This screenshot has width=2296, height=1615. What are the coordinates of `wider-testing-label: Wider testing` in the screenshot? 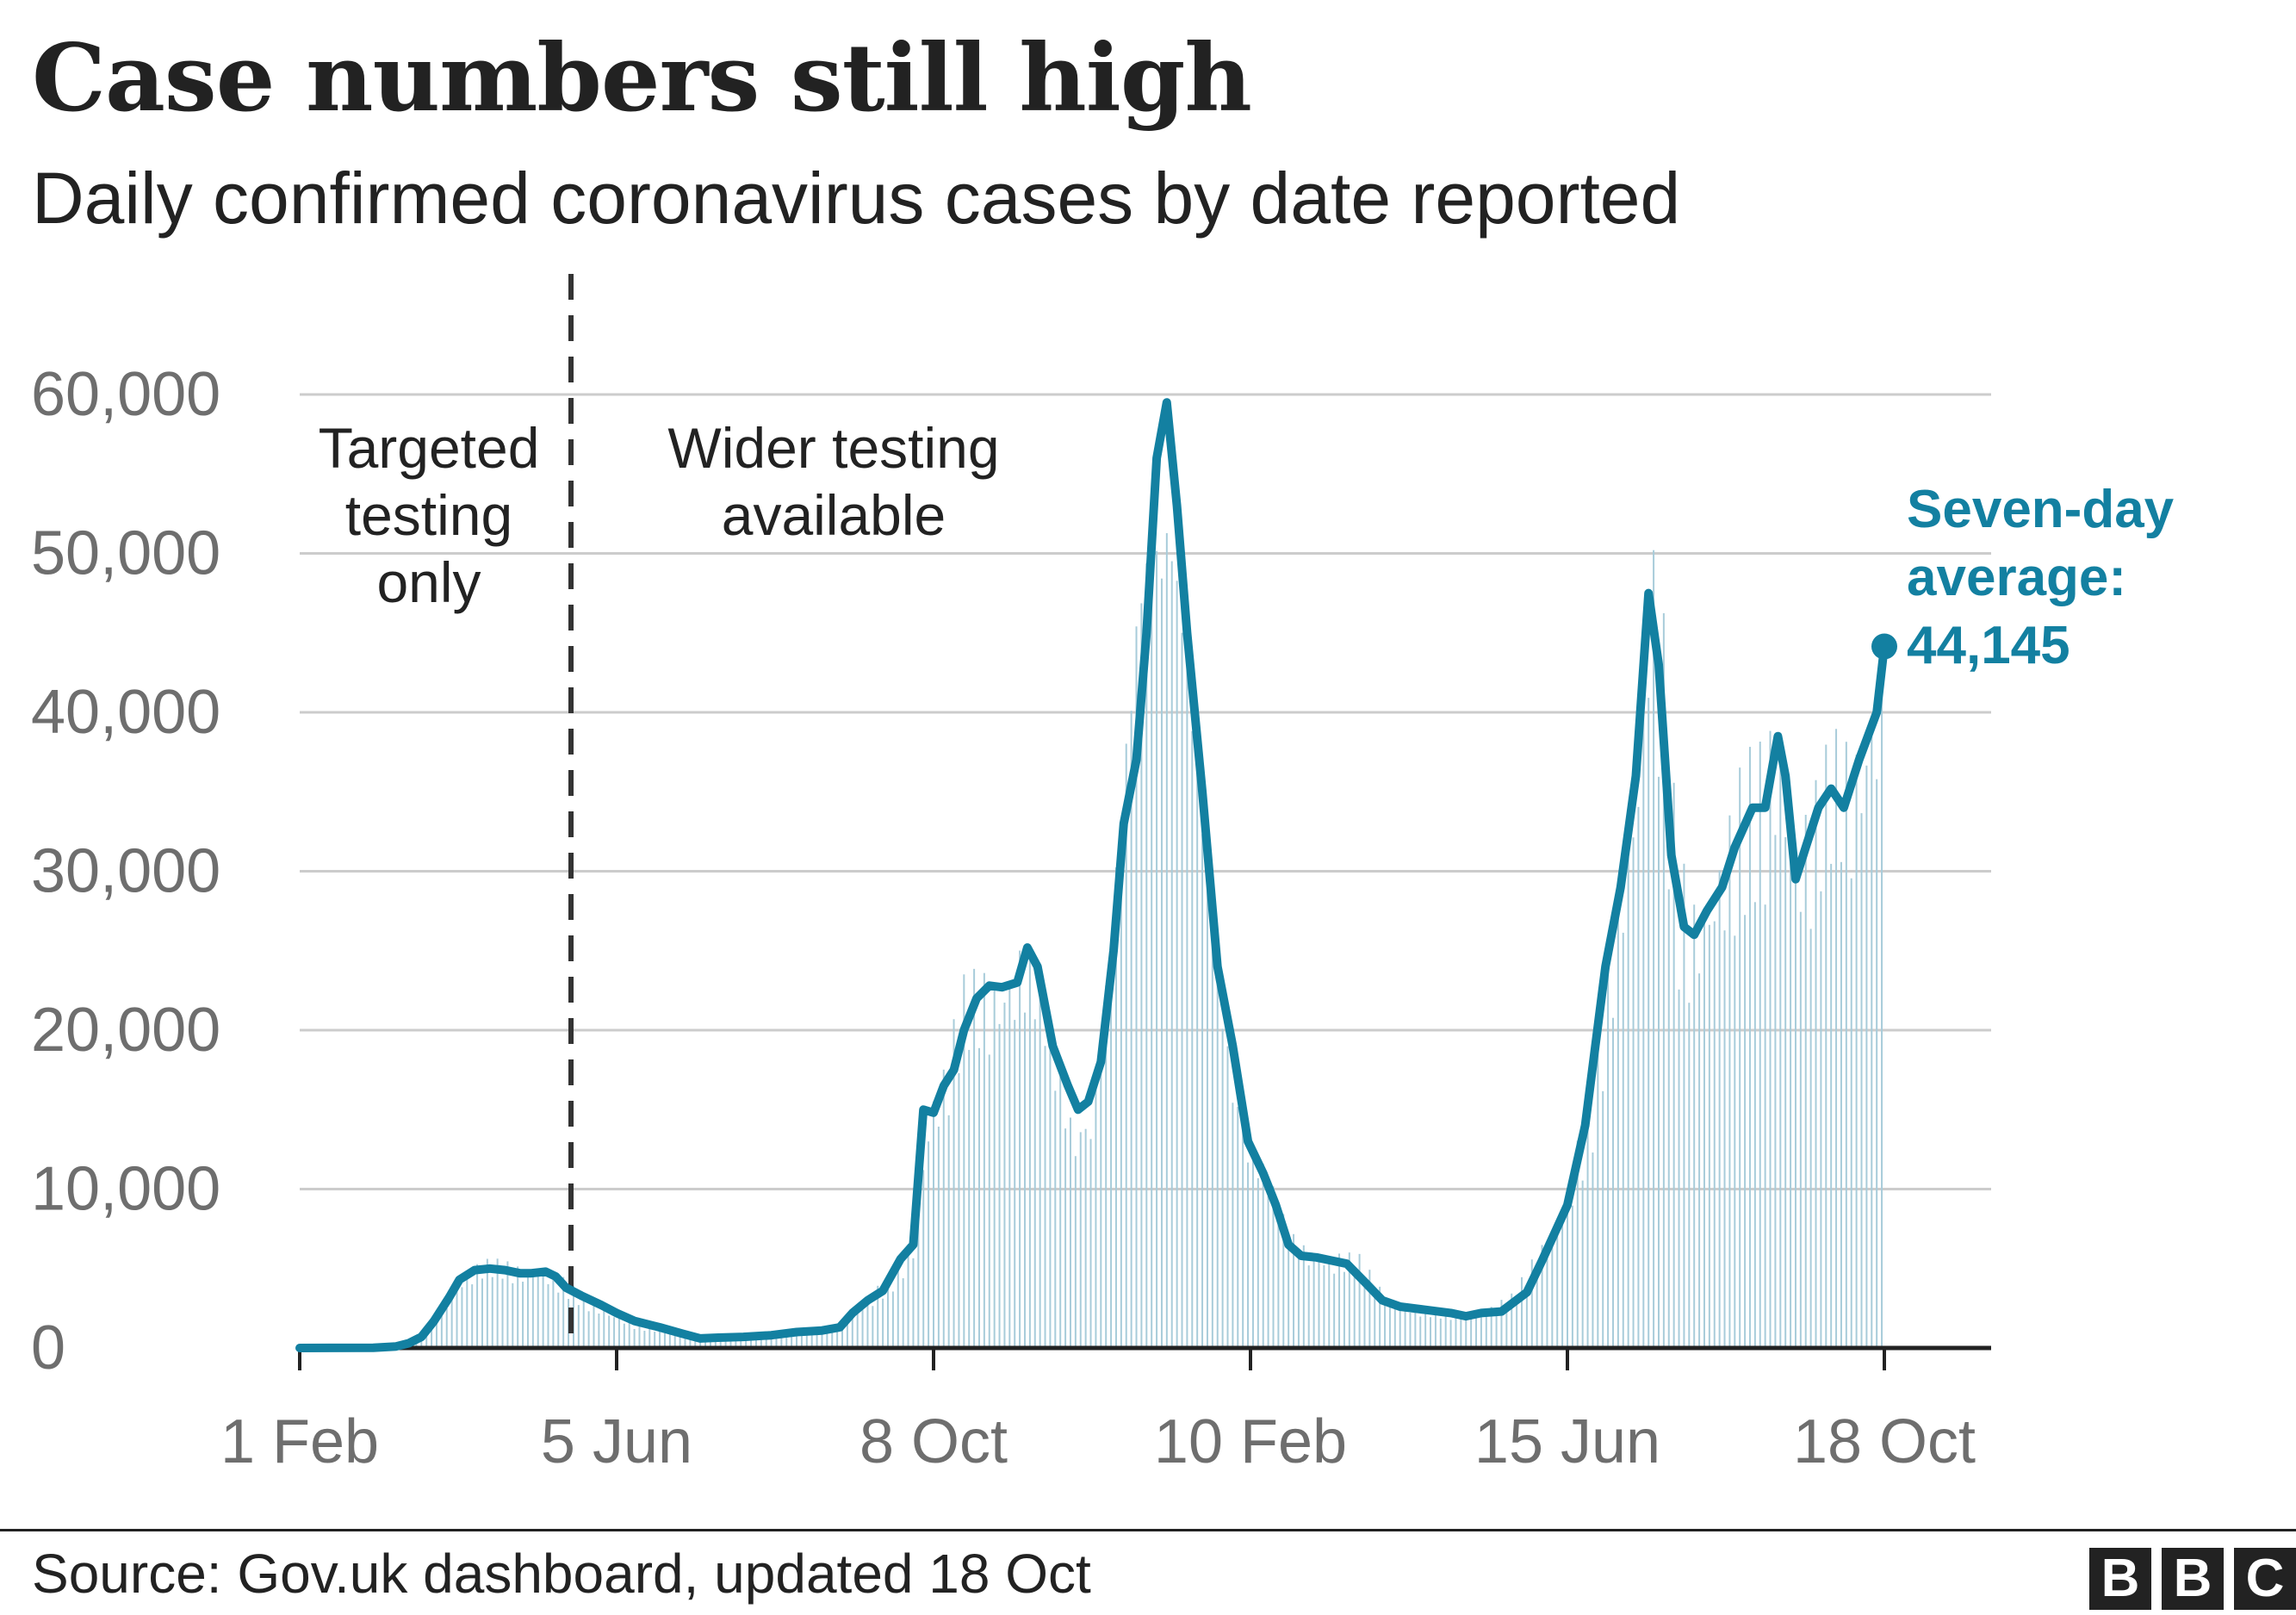 It's located at (833, 448).